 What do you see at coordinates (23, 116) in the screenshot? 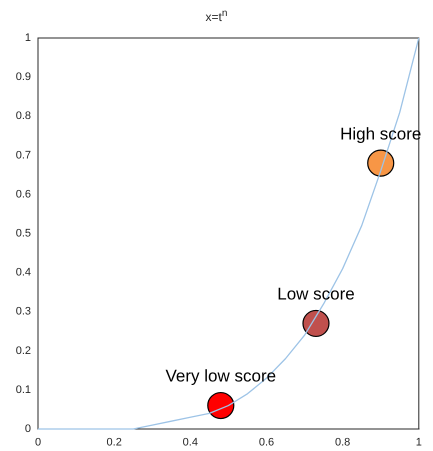
I see `y-tick-label: 0.8` at bounding box center [23, 116].